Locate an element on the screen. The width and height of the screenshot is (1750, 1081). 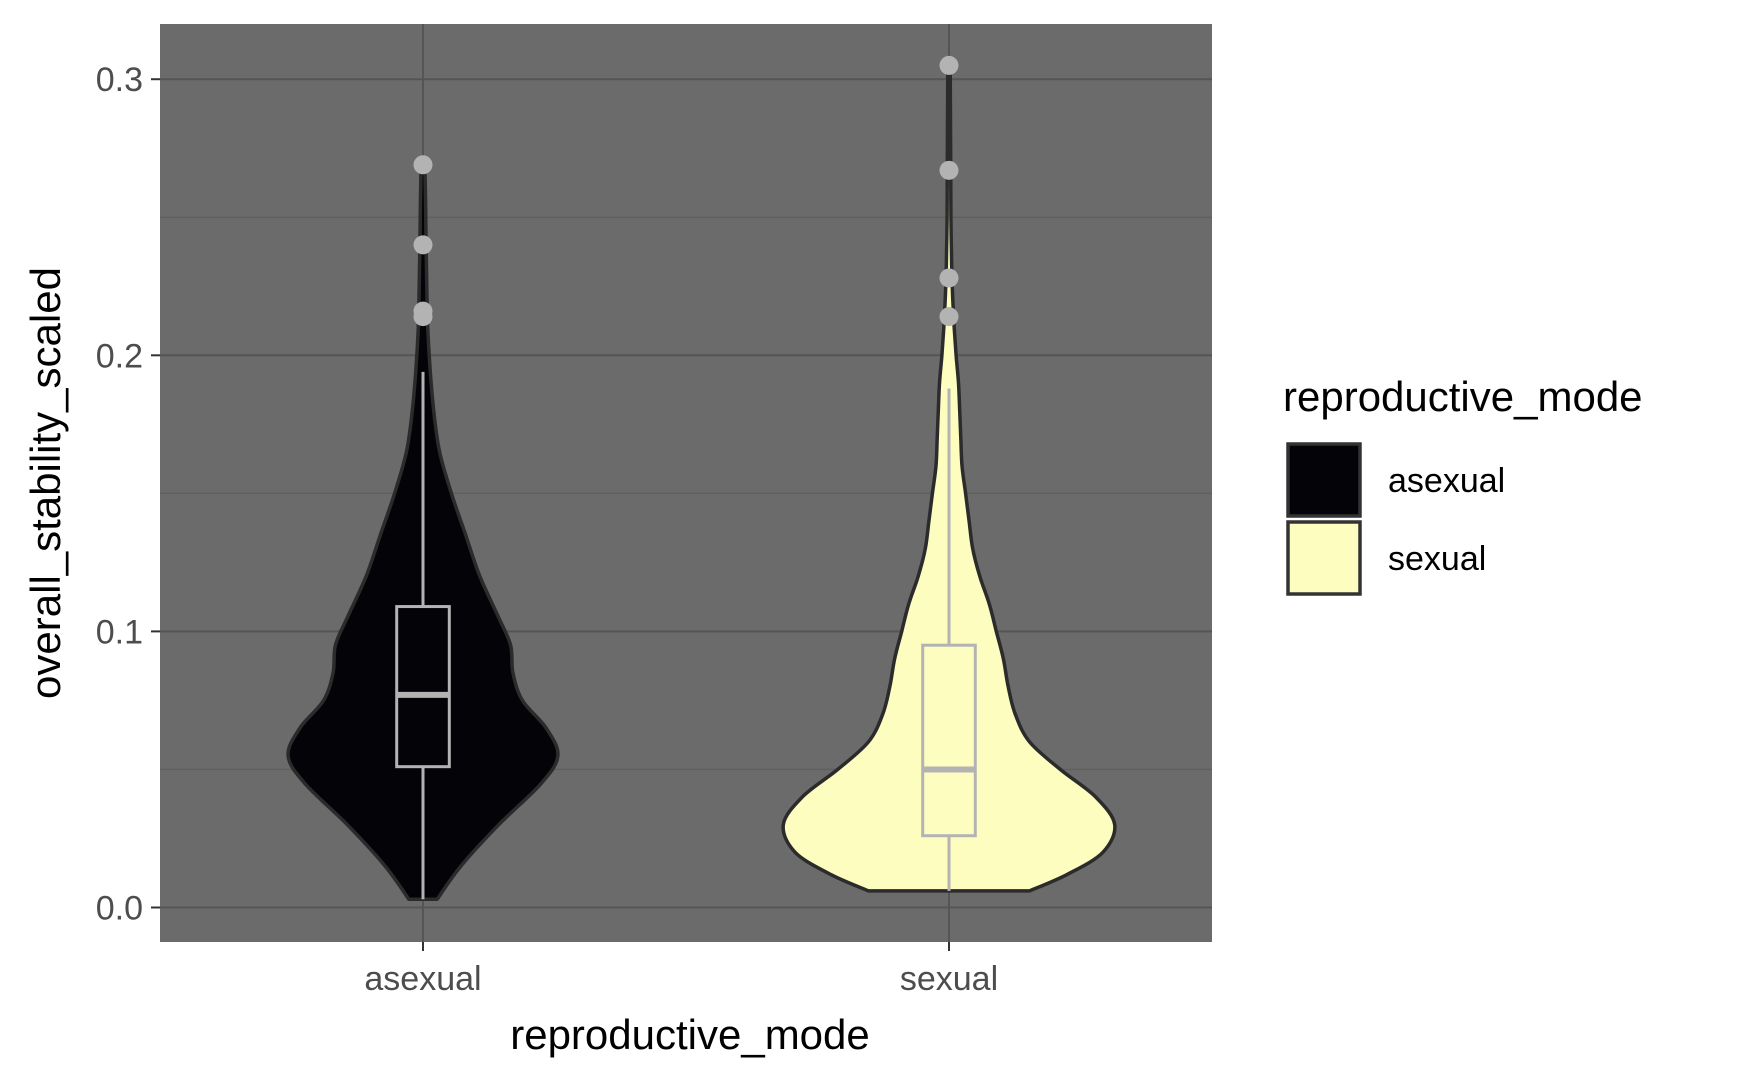
y-axis-label: overall_stability_scaled is located at coordinates (45, 483).